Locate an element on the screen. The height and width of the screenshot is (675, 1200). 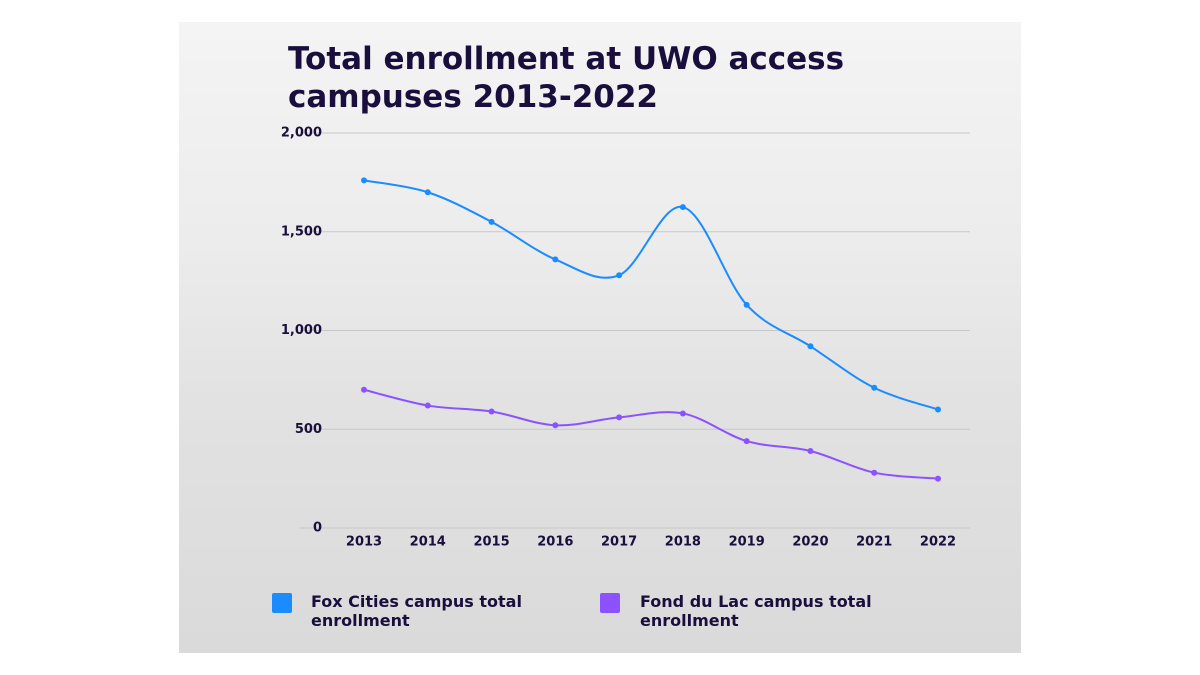
x-tick-label: 2022 is located at coordinates (938, 542).